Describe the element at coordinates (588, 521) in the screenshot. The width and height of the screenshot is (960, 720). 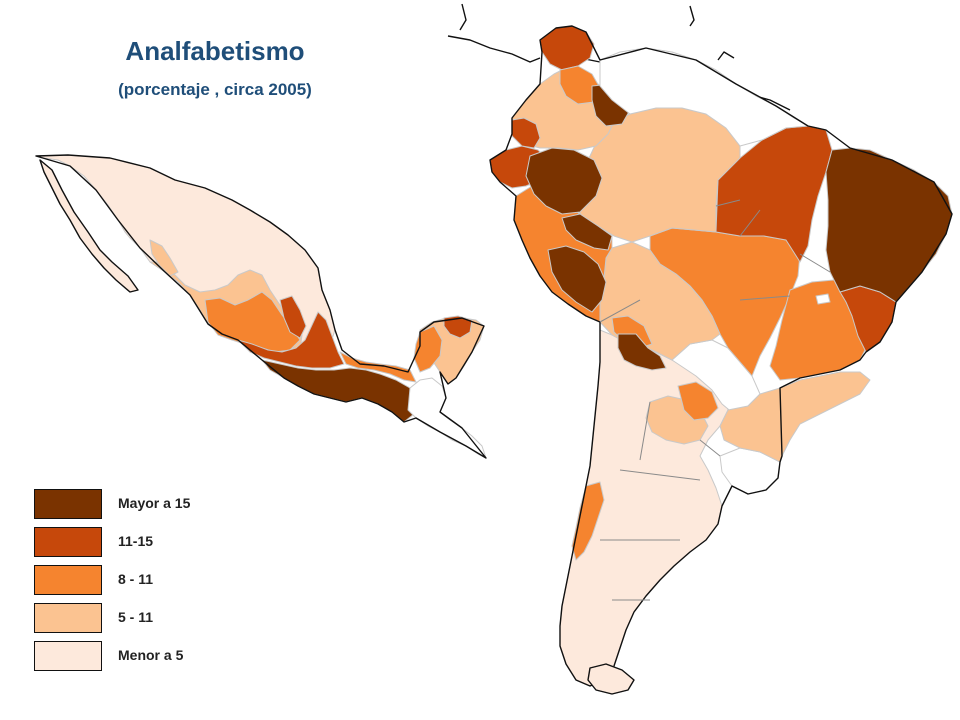
I see `chile-central-region` at that location.